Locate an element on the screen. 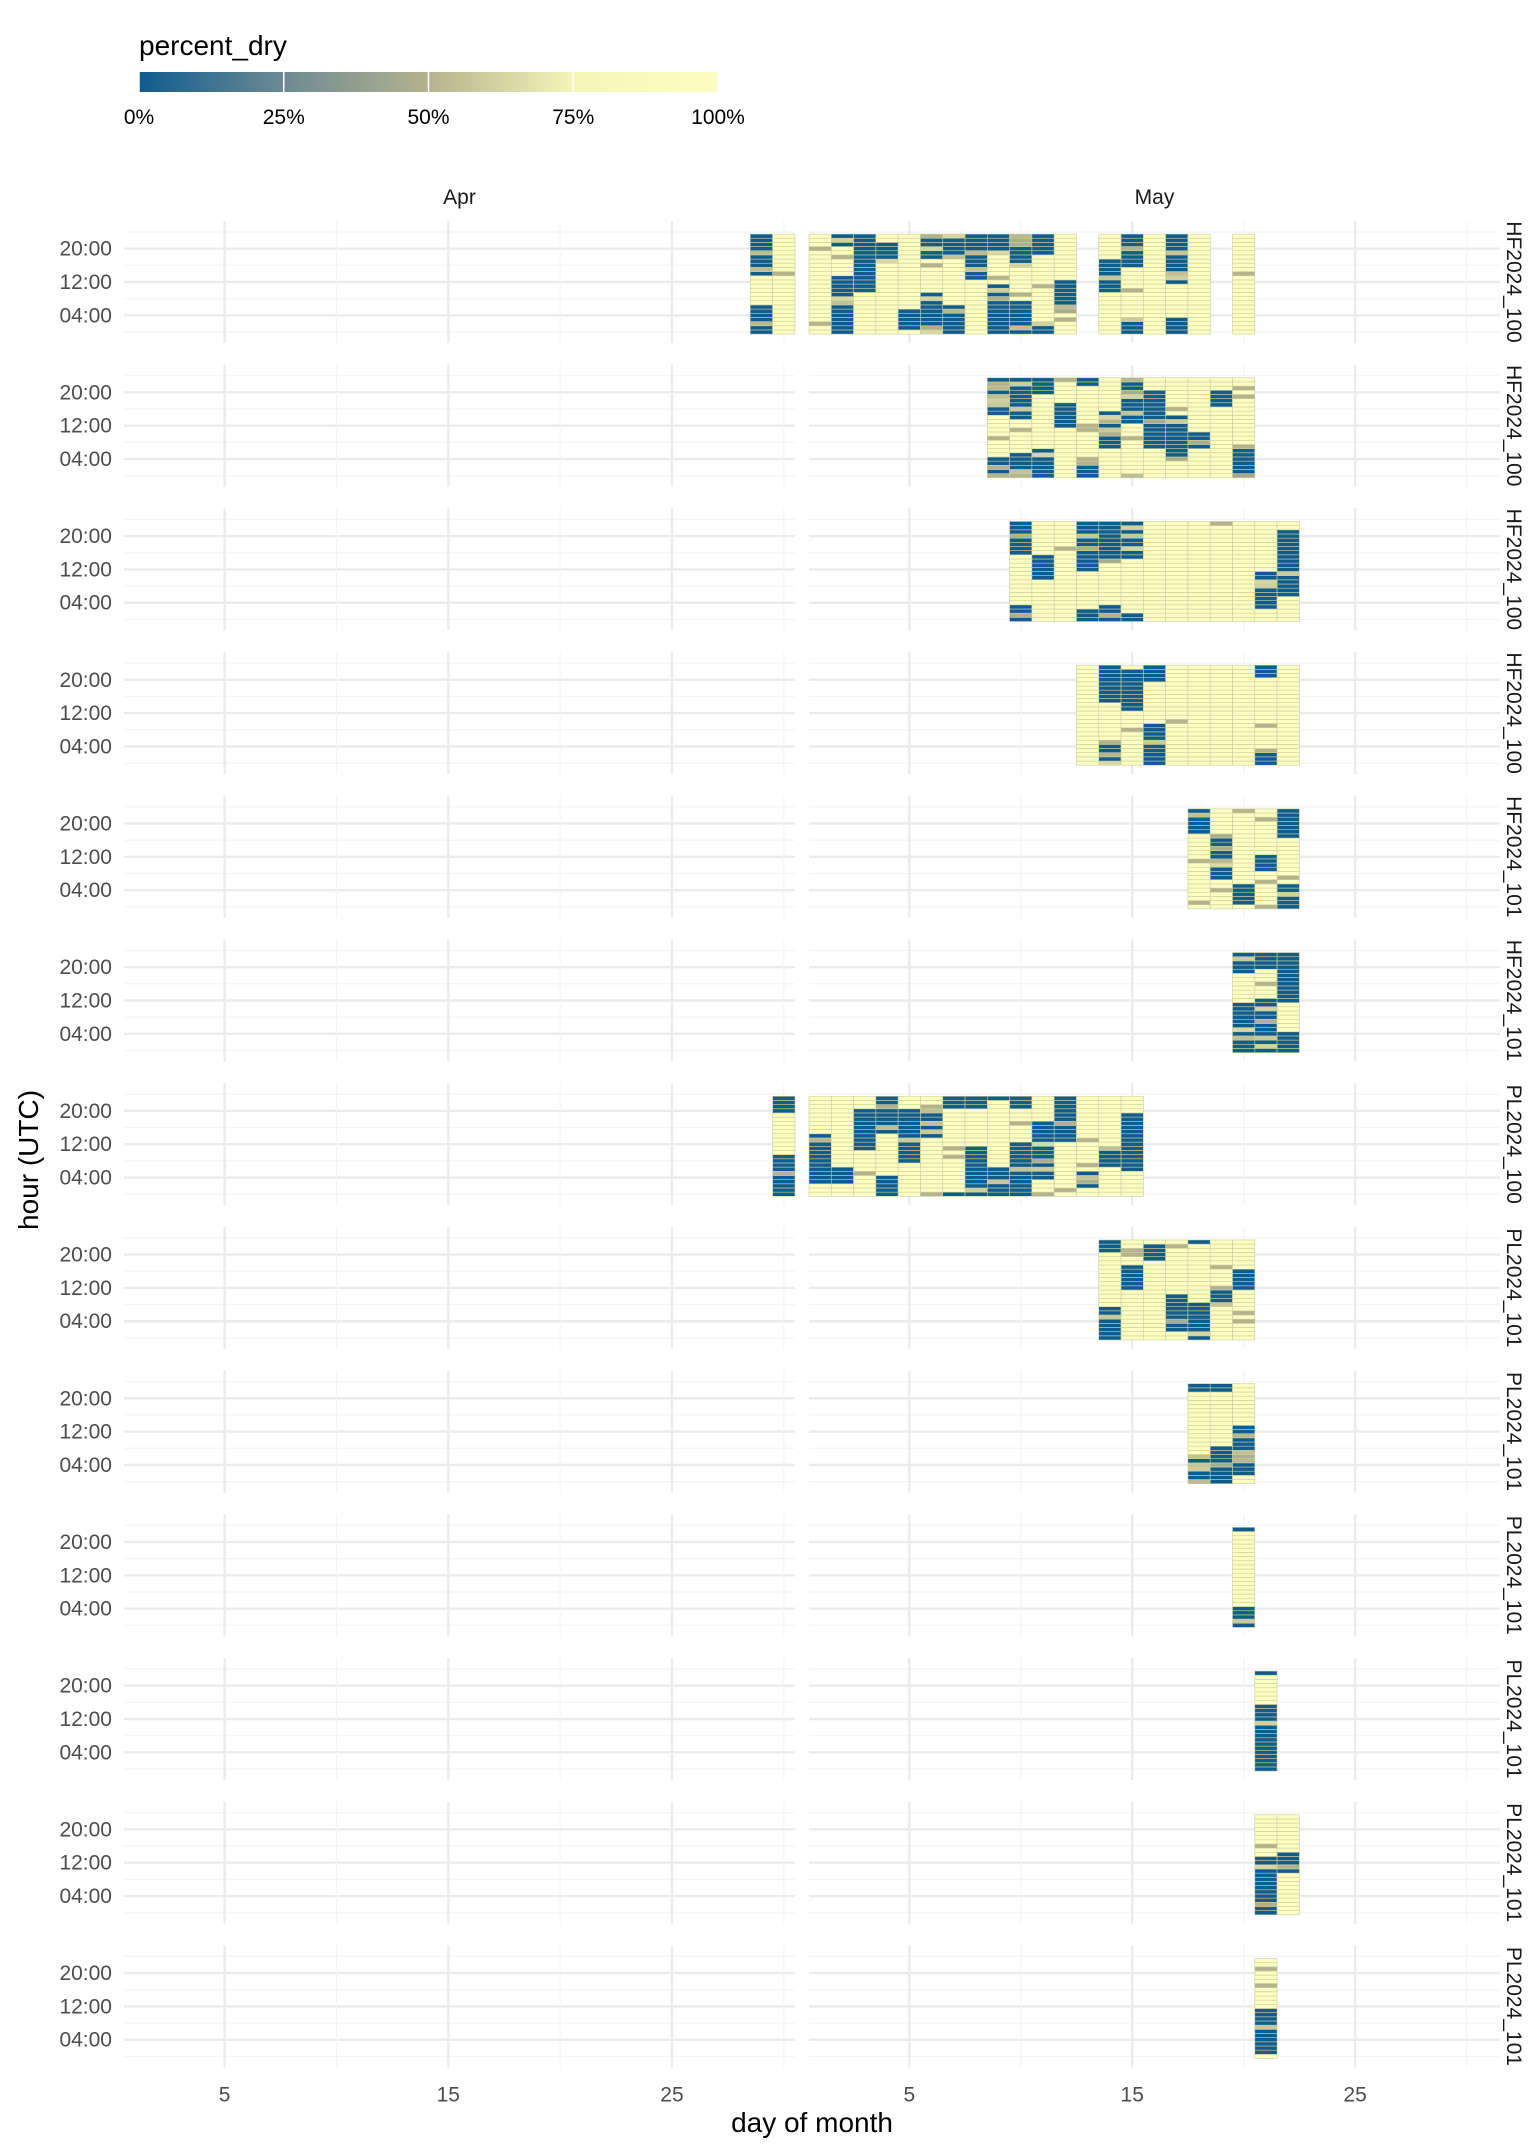 This screenshot has height=2150, width=1536. x-tick-label: 25 is located at coordinates (671, 2094).